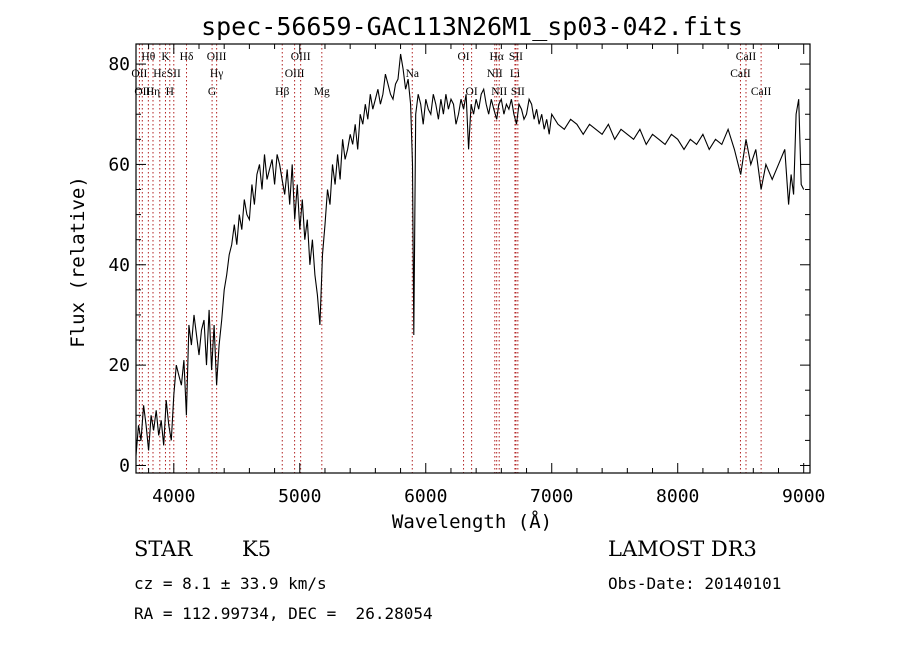  What do you see at coordinates (257, 549) in the screenshot?
I see `object-subclass: K5` at bounding box center [257, 549].